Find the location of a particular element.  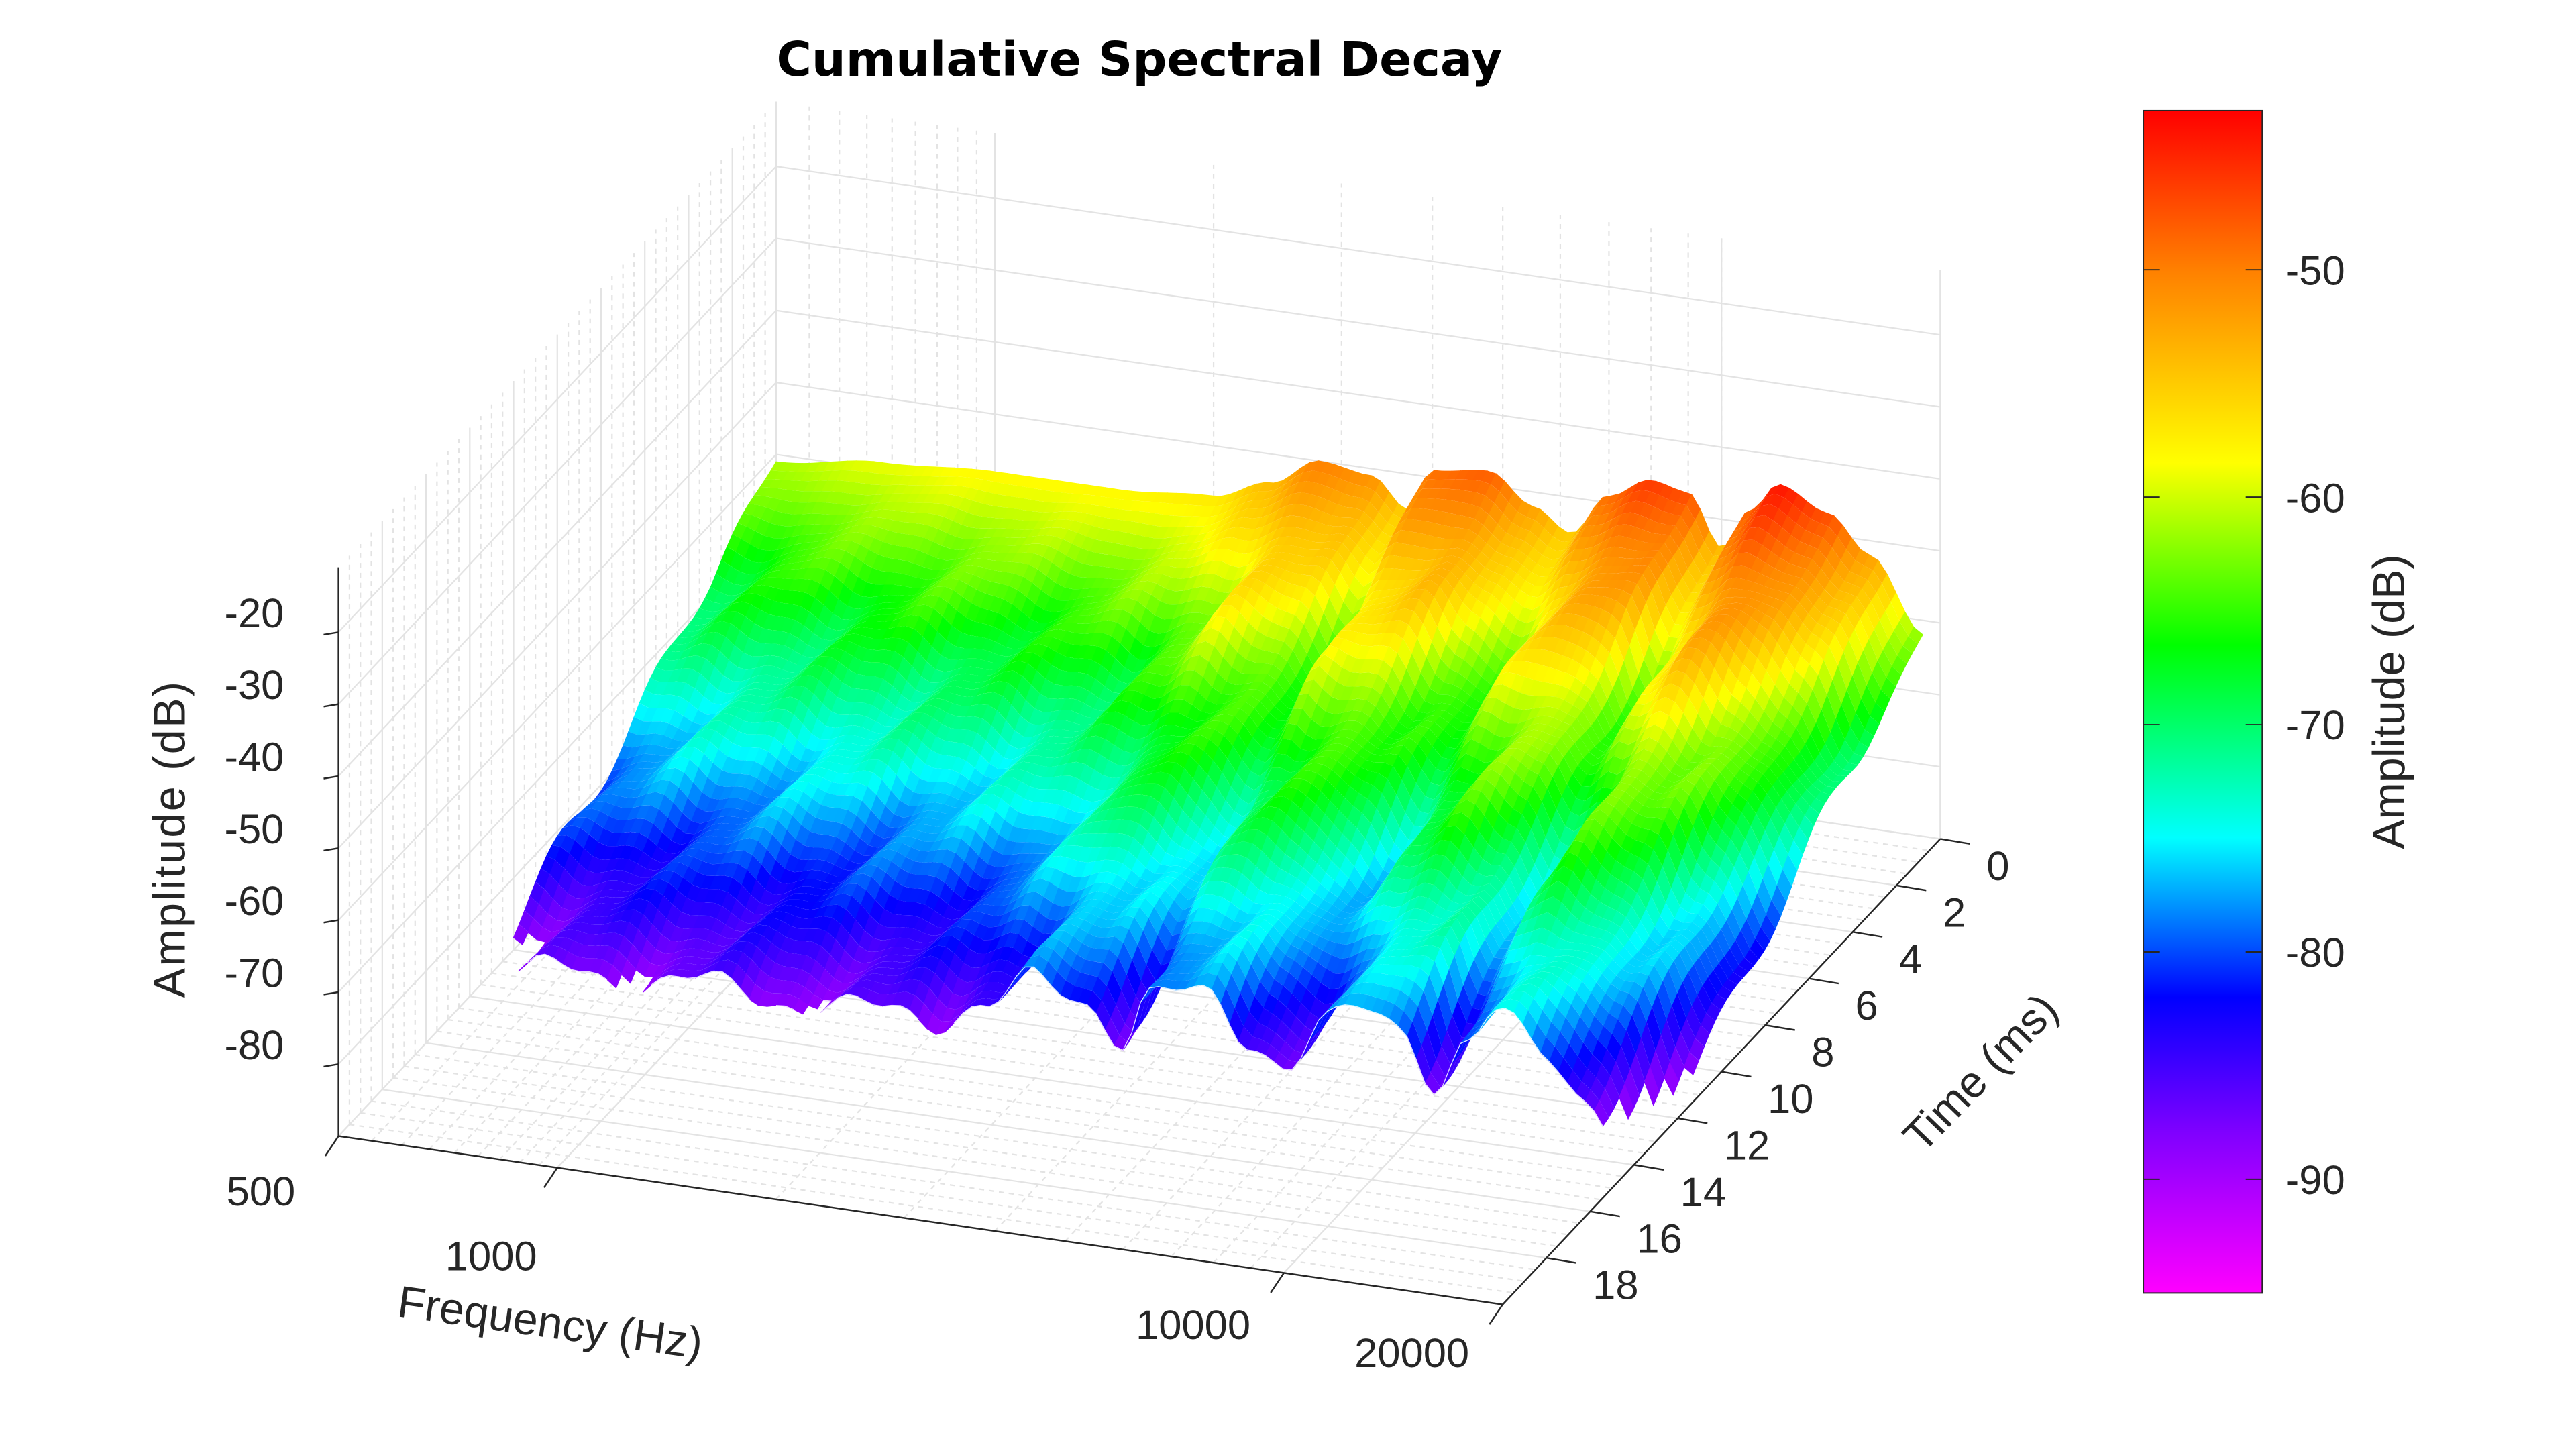

x-axis-line is located at coordinates (920, 1220).